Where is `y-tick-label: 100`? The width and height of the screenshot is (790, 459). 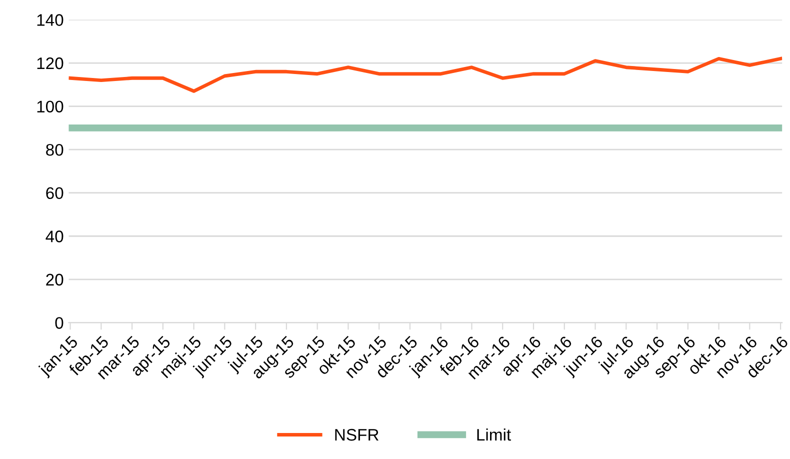 y-tick-label: 100 is located at coordinates (50, 106).